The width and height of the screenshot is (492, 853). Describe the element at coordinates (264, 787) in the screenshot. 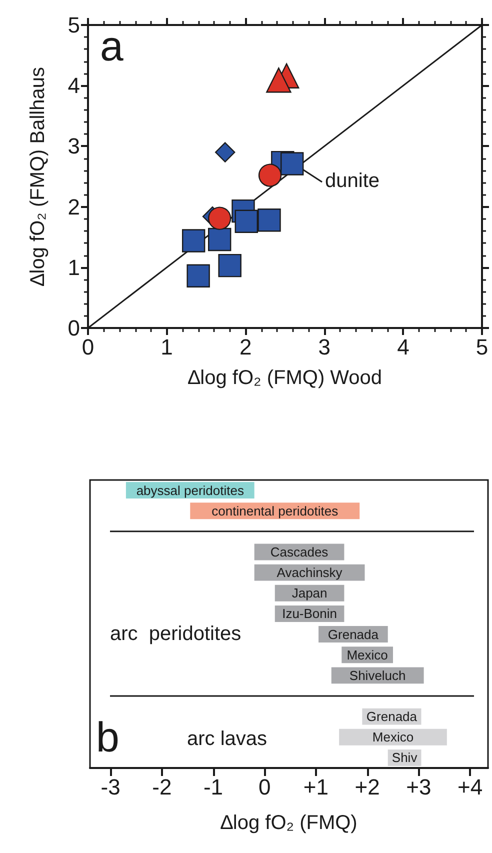

I see `x-tick-label: 0` at that location.